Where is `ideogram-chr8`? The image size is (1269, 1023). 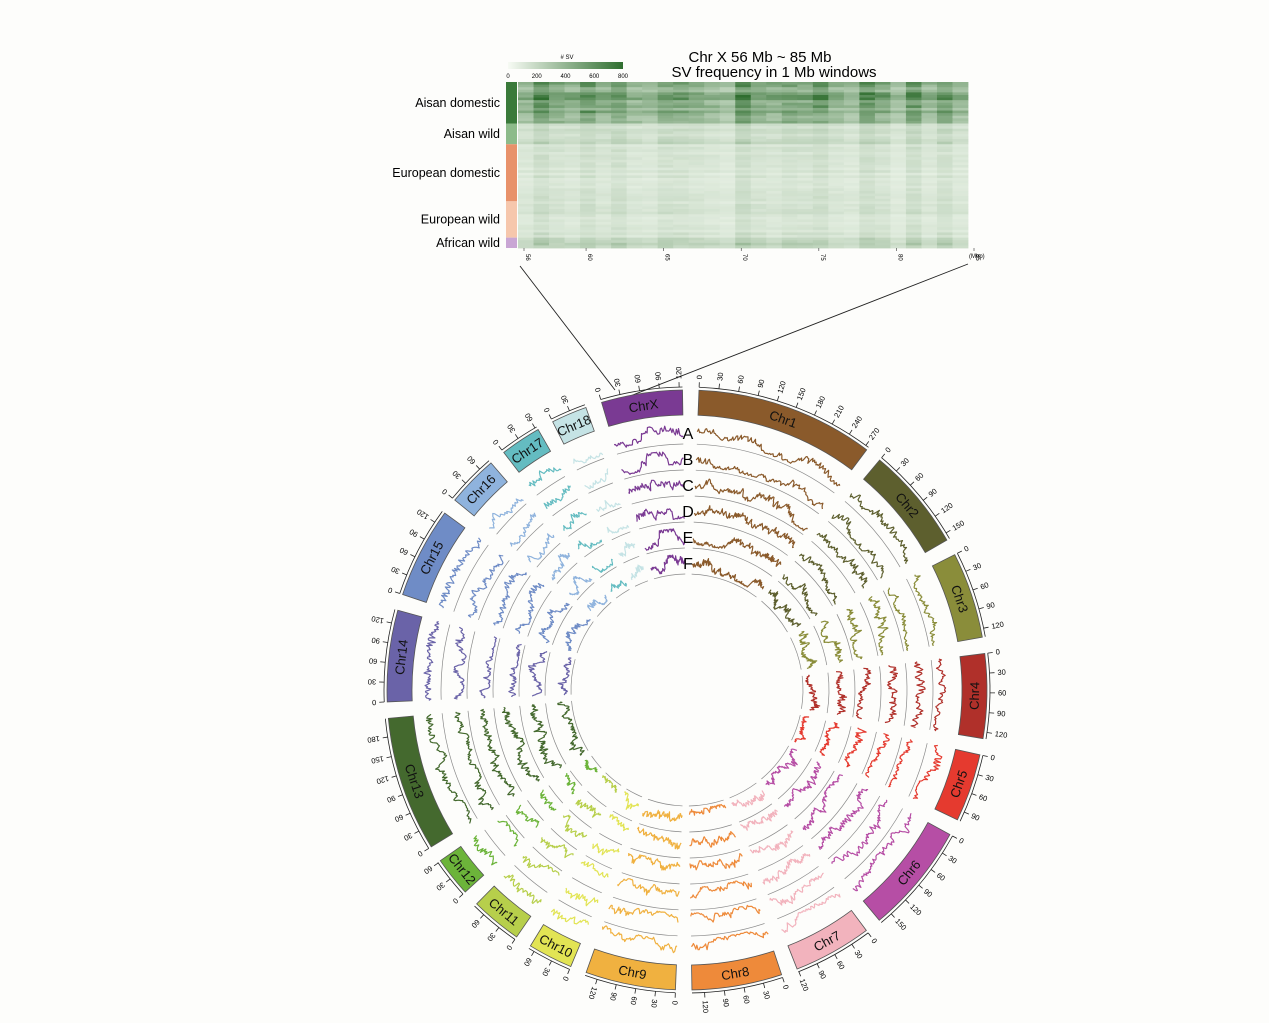 ideogram-chr8 is located at coordinates (737, 970).